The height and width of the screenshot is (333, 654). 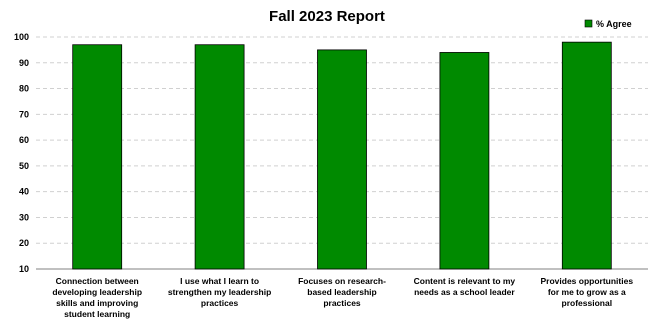 What do you see at coordinates (24, 114) in the screenshot?
I see `y-tick-label: 70` at bounding box center [24, 114].